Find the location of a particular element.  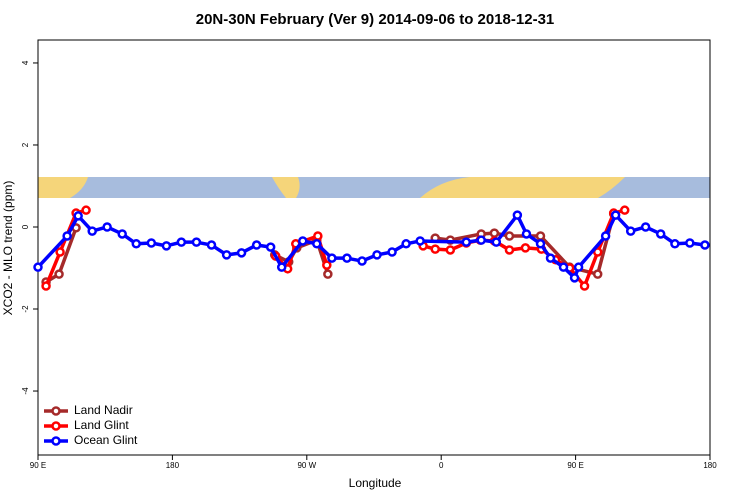

legend-label: Land Nadir is located at coordinates (103, 410).